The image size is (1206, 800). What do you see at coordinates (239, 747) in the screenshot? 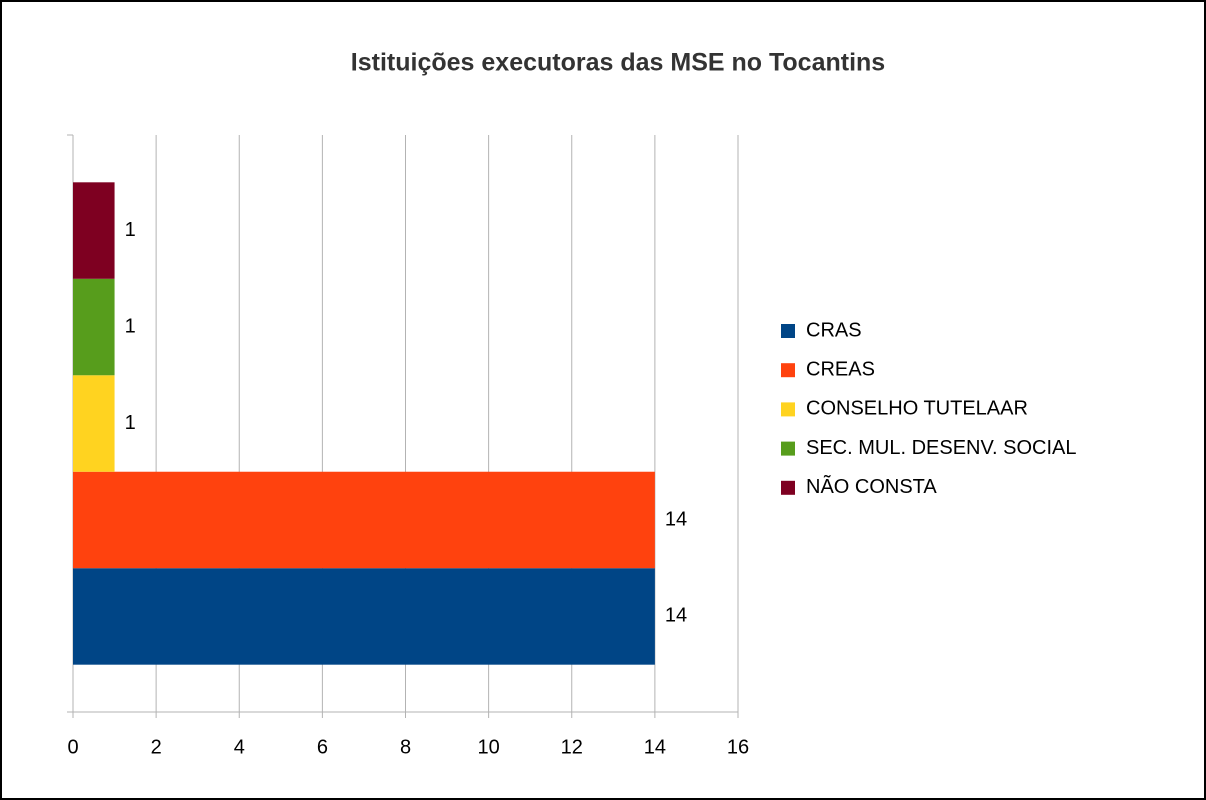
I see `x-tick-label: 4` at bounding box center [239, 747].